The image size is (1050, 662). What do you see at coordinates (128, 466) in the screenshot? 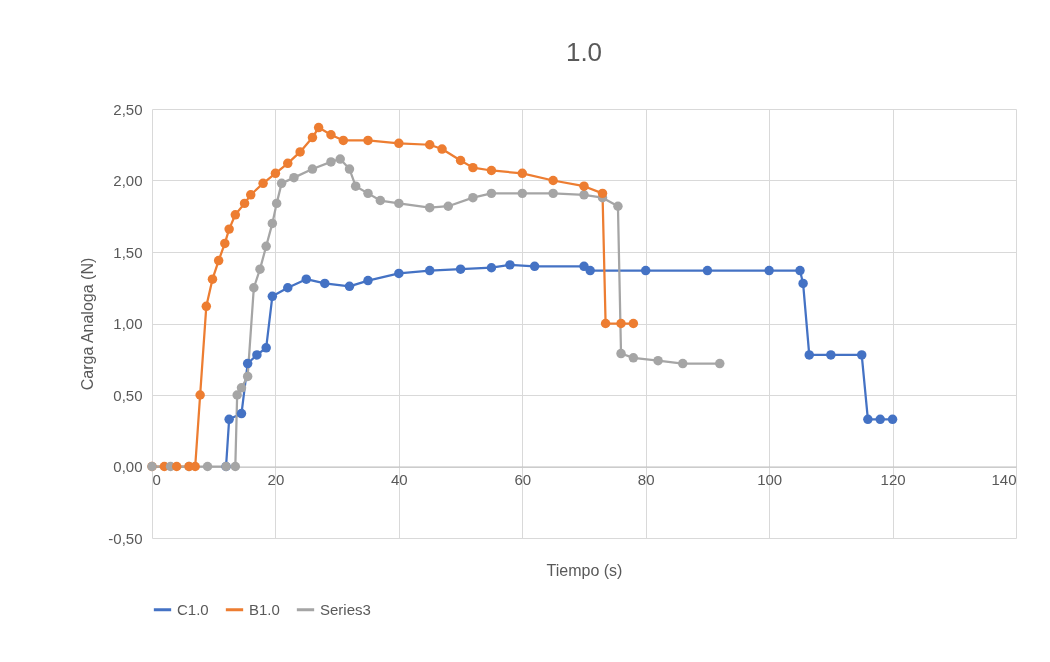
I see `y-tick-label: 0,00` at bounding box center [128, 466].